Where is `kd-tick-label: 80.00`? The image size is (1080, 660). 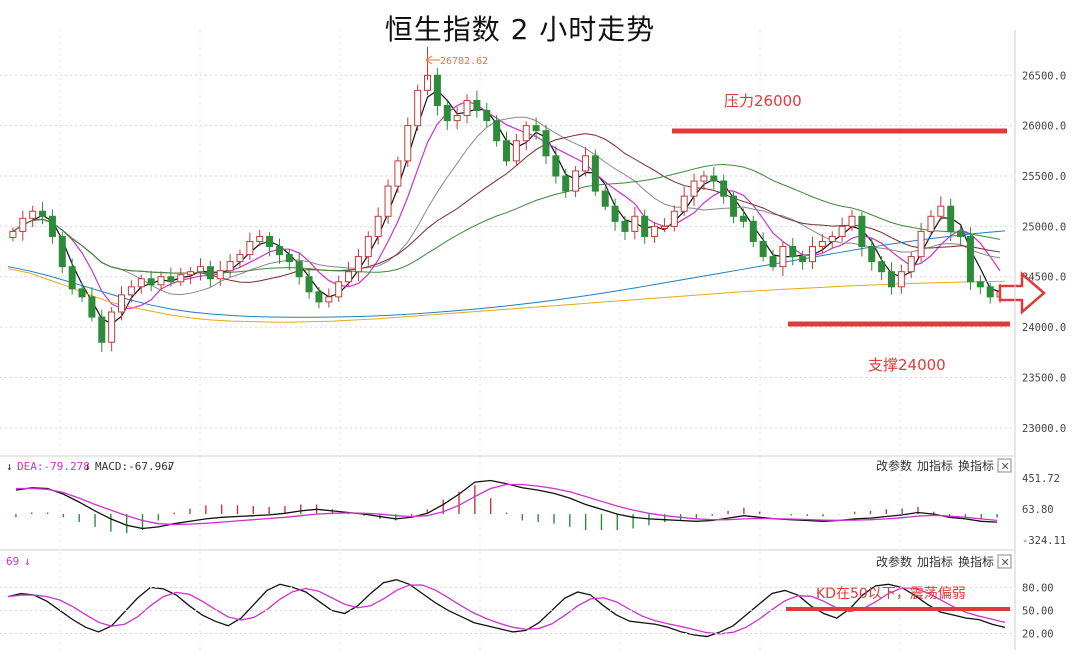 kd-tick-label: 80.00 is located at coordinates (1038, 588).